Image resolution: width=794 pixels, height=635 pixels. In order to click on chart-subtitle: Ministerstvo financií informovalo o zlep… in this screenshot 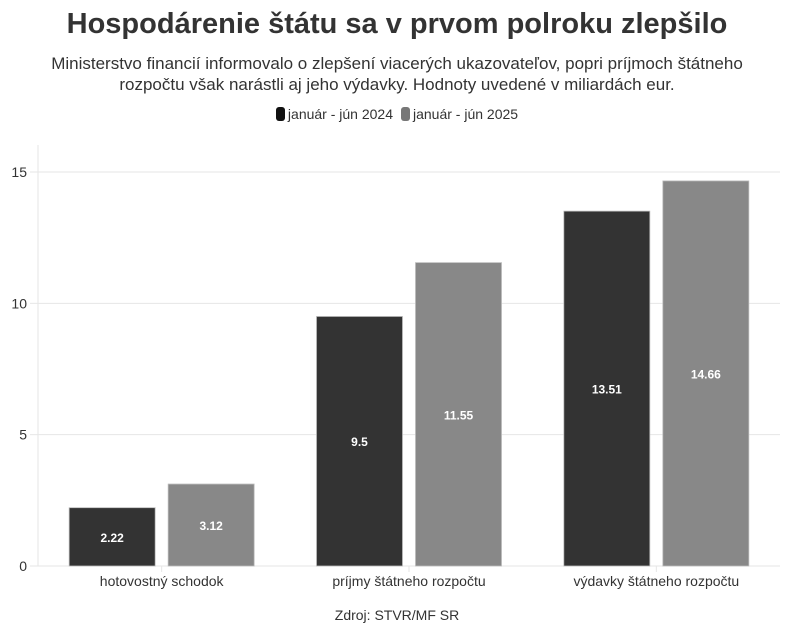, I will do `click(397, 74)`.